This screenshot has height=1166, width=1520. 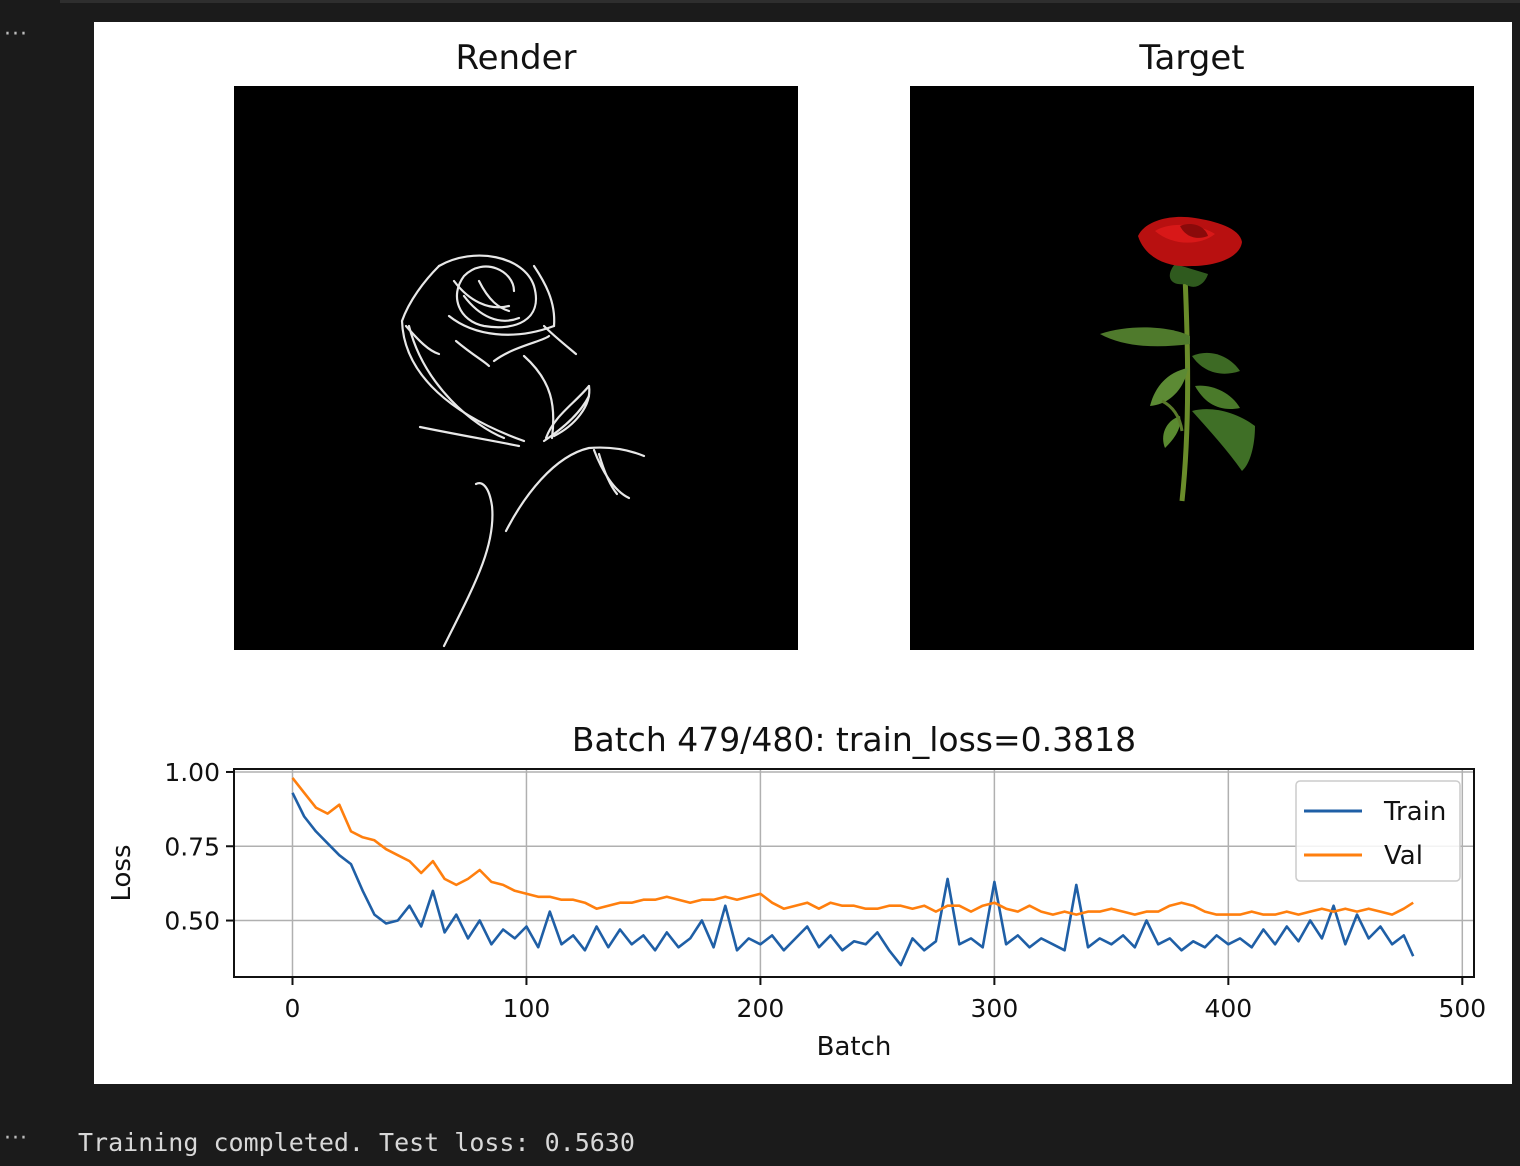 What do you see at coordinates (516, 58) in the screenshot?
I see `render-title: Render` at bounding box center [516, 58].